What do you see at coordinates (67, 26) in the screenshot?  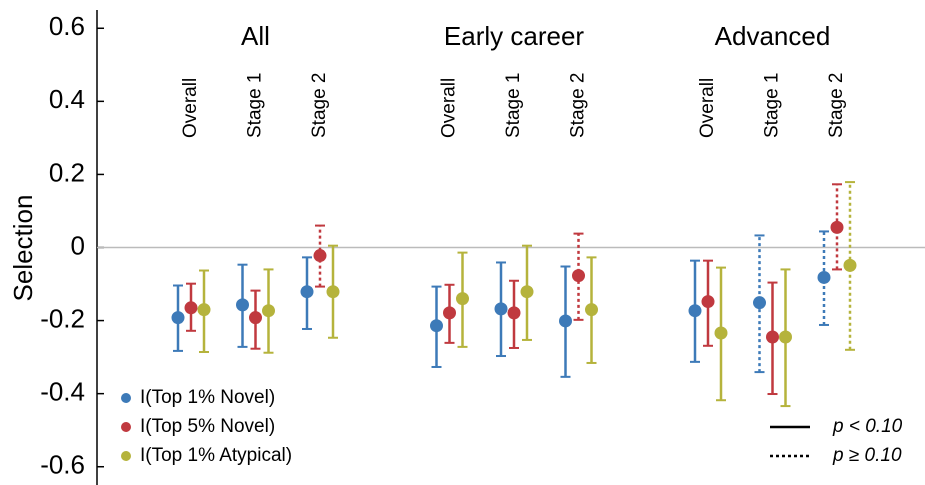 I see `y-tick-label: 0.6` at bounding box center [67, 26].